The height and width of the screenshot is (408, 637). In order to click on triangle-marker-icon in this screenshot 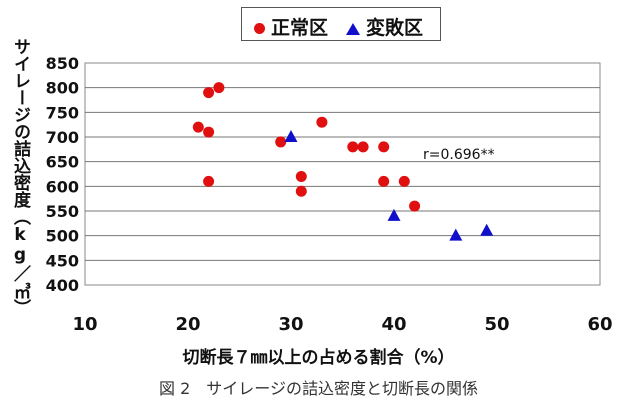, I will do `click(353, 28)`.